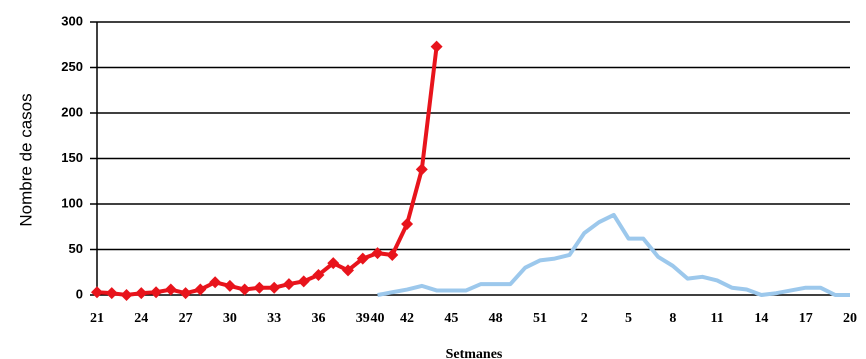 The image size is (866, 359). What do you see at coordinates (806, 318) in the screenshot?
I see `x-tick-label: 17` at bounding box center [806, 318].